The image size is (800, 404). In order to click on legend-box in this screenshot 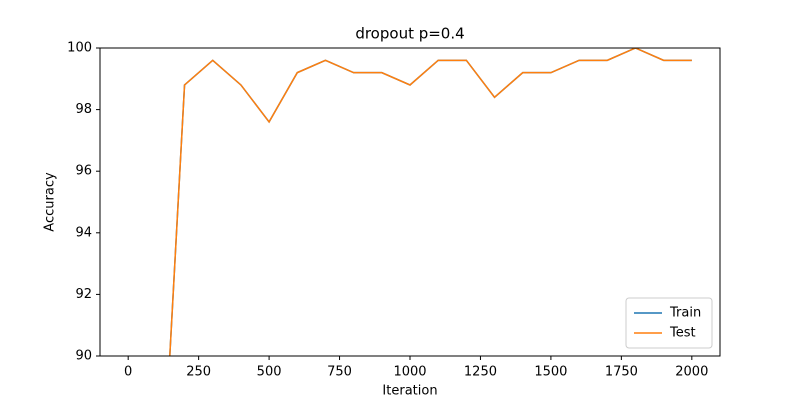, I will do `click(669, 323)`.